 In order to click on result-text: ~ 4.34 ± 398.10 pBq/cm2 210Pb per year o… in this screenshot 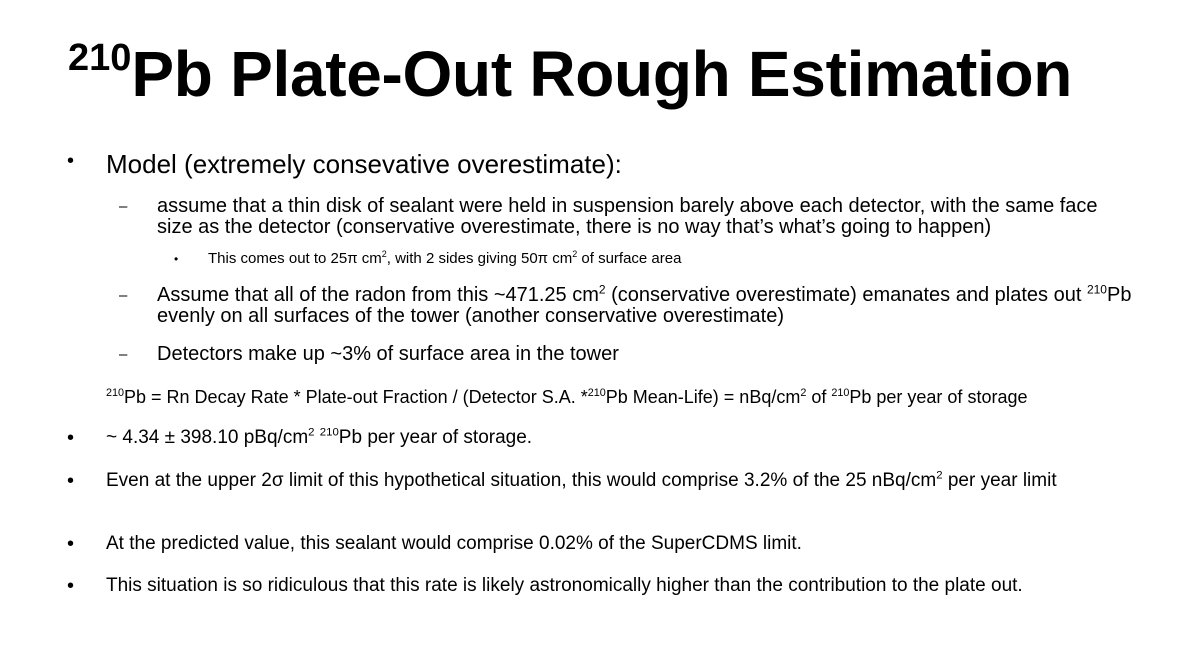, I will do `click(319, 437)`.